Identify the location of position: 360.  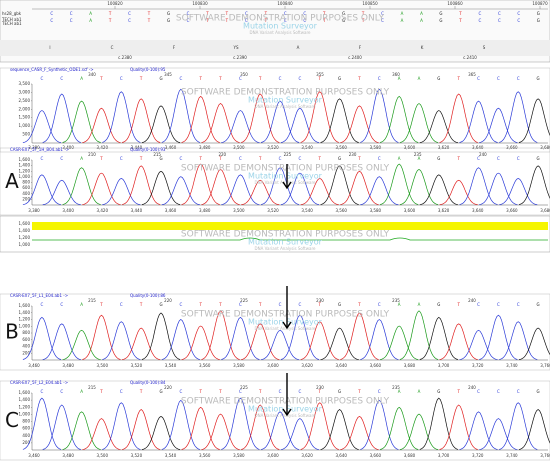
(396, 74).